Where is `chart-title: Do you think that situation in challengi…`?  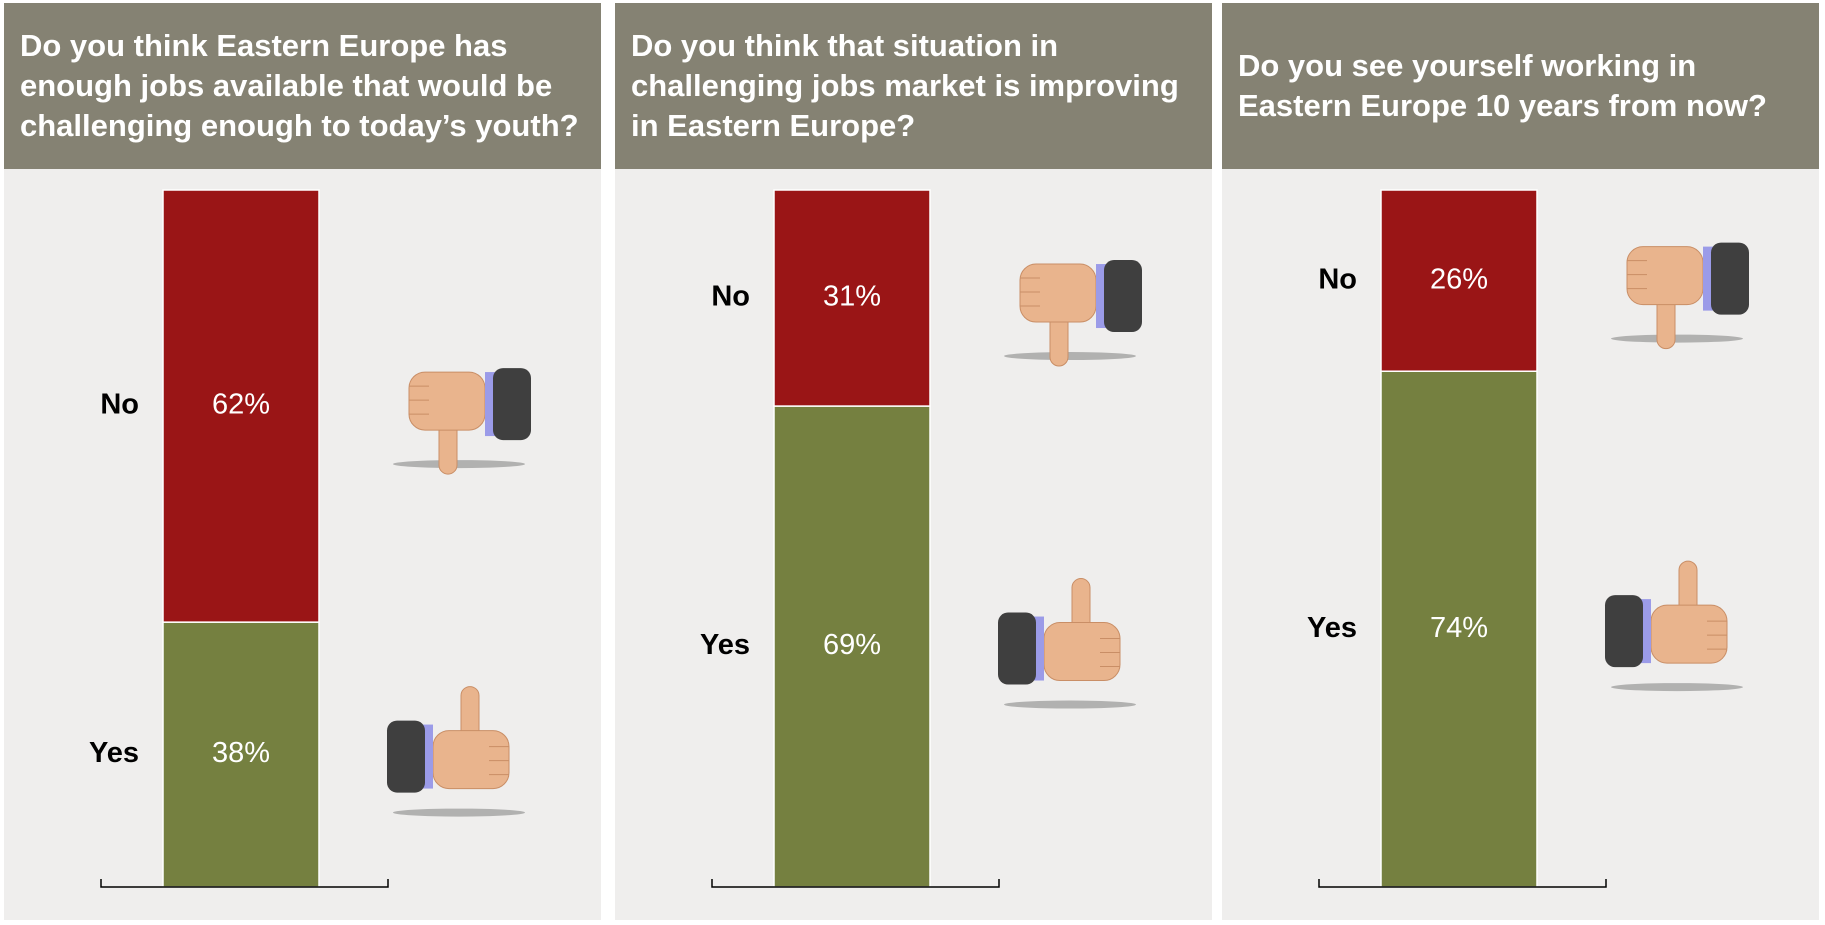
chart-title: Do you think that situation in challengi… is located at coordinates (913, 86).